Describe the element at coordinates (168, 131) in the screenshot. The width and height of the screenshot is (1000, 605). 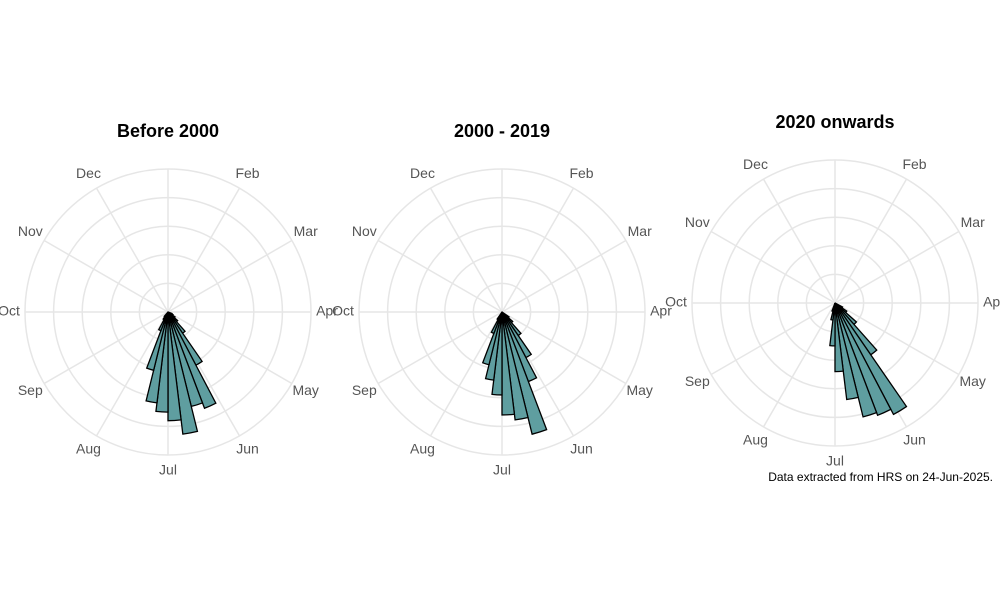
I see `panel-title: Before 2000` at that location.